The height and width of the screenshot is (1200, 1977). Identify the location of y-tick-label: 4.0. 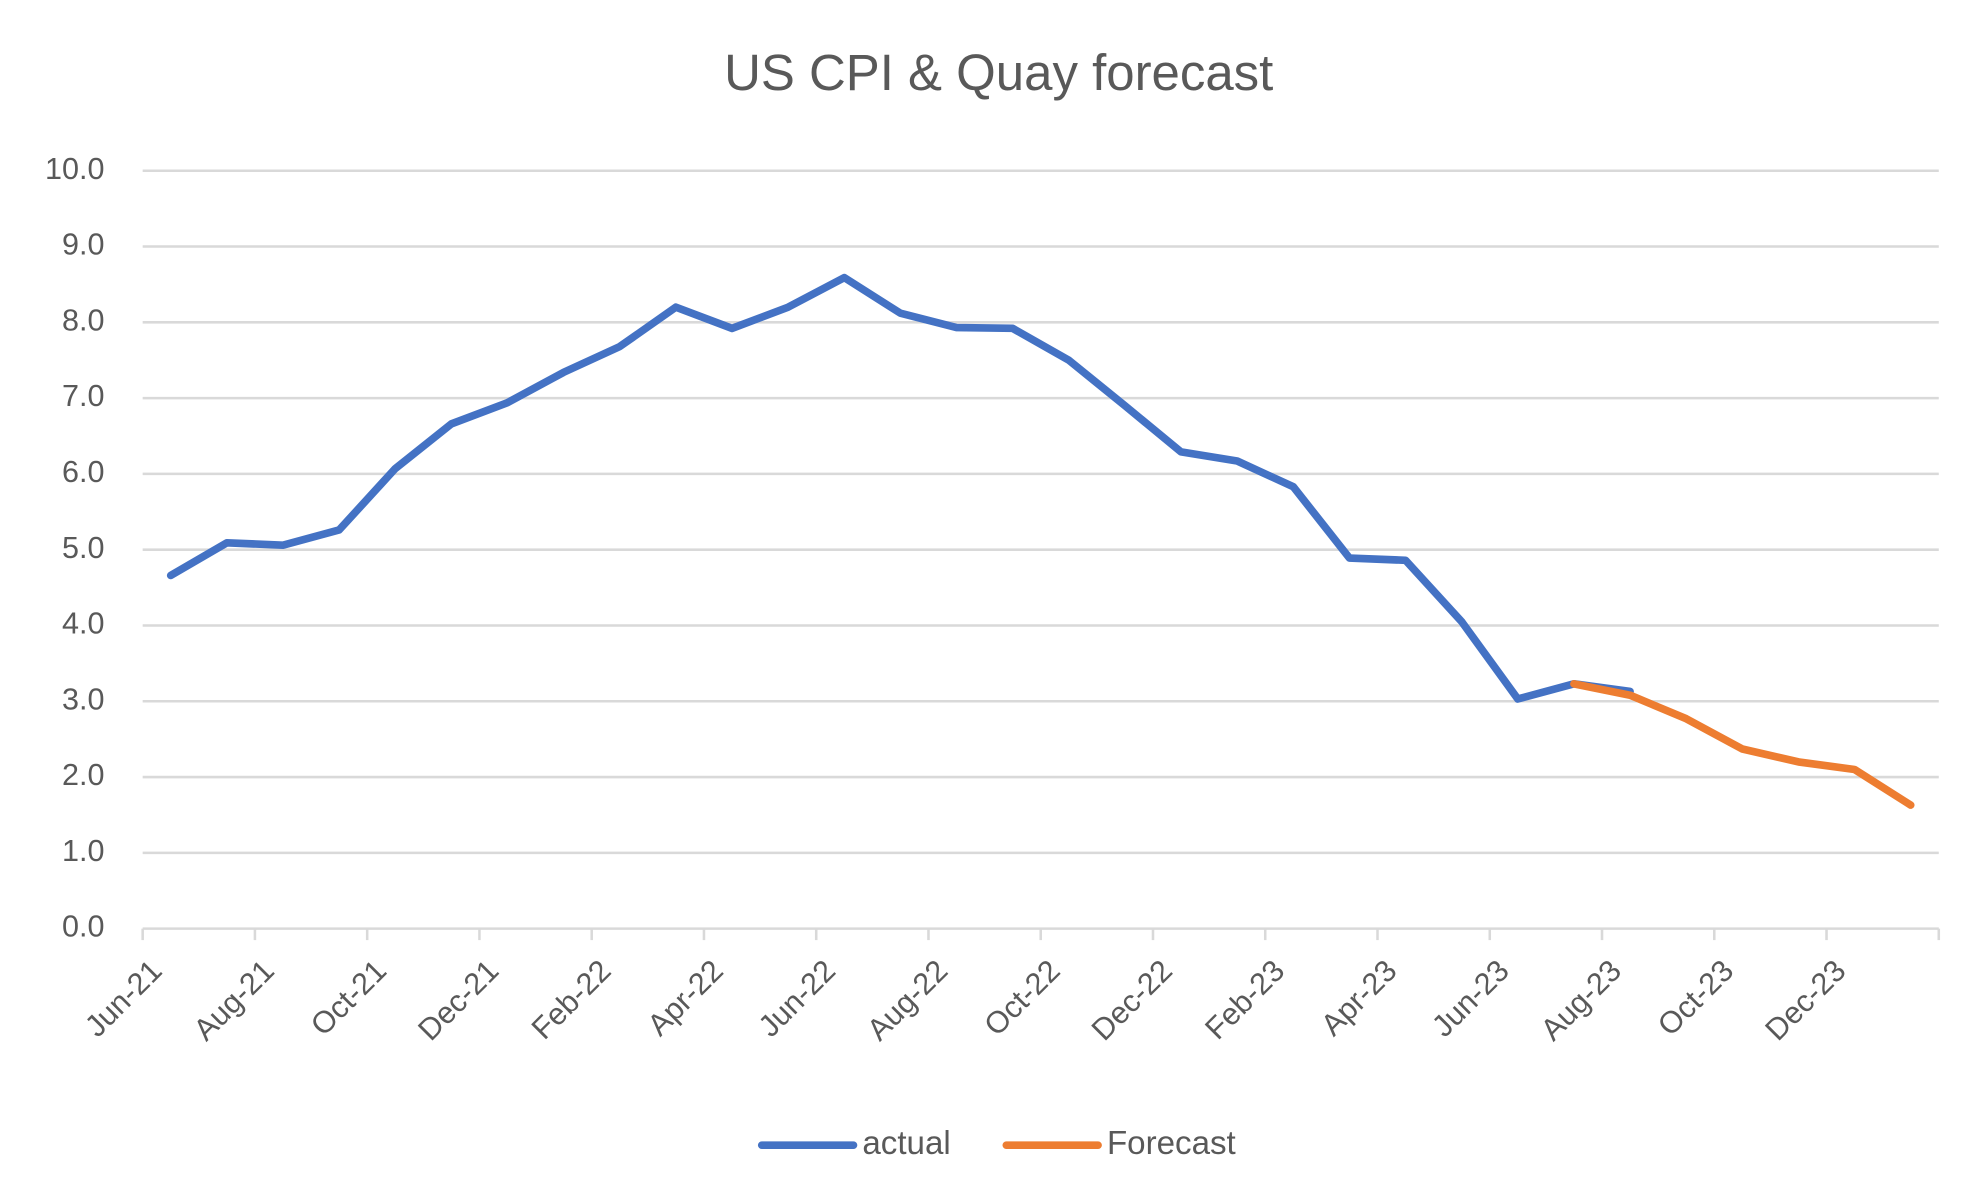
(83, 624).